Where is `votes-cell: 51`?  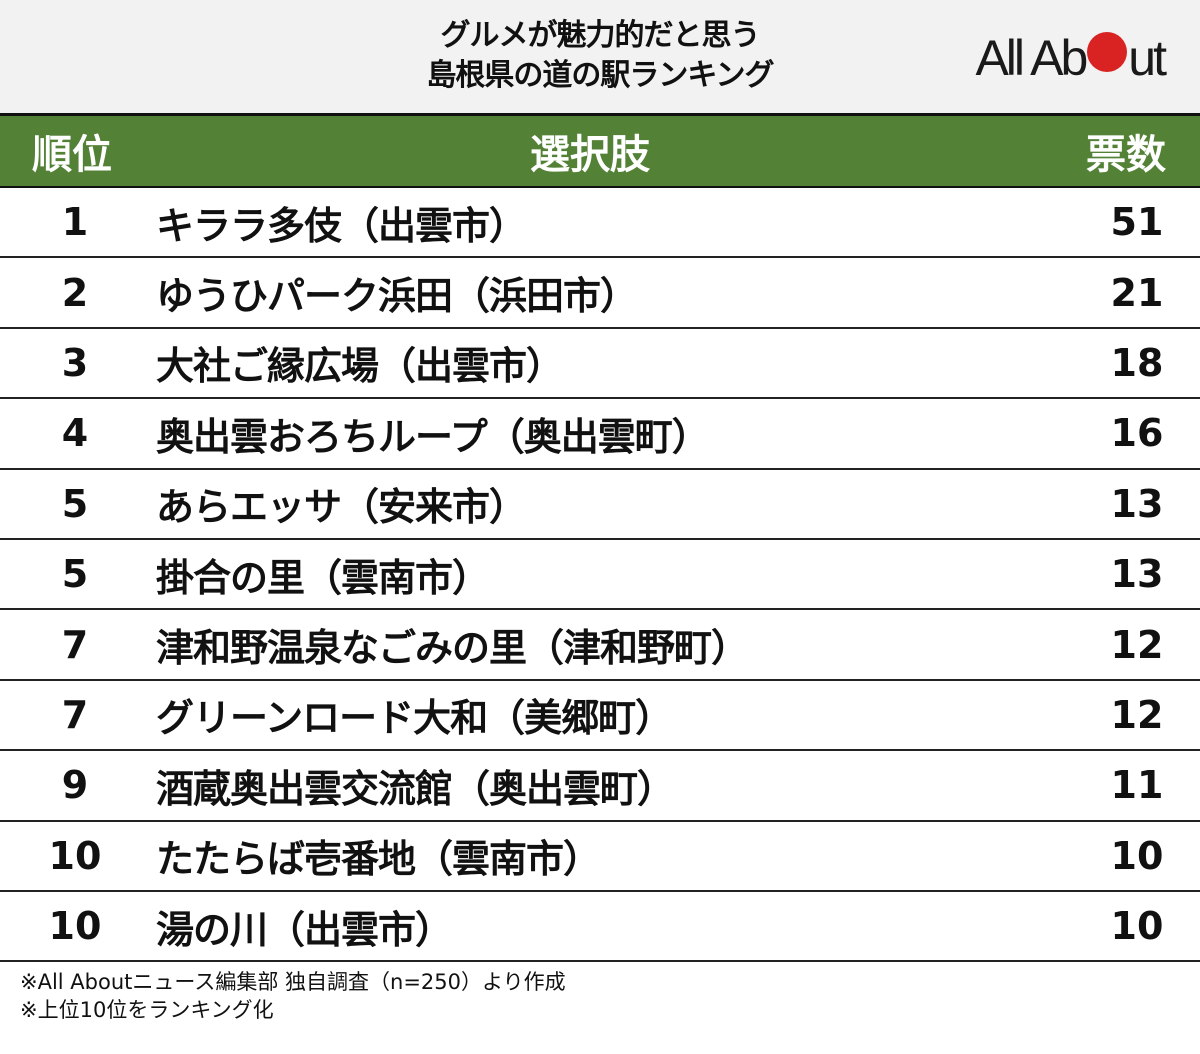 votes-cell: 51 is located at coordinates (1137, 222).